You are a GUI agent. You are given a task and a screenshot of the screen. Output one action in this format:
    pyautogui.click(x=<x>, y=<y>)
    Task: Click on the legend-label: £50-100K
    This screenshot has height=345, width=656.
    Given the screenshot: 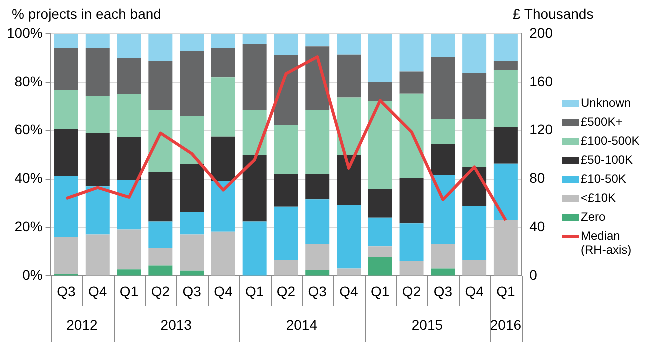 What is the action you would take?
    pyautogui.click(x=607, y=160)
    